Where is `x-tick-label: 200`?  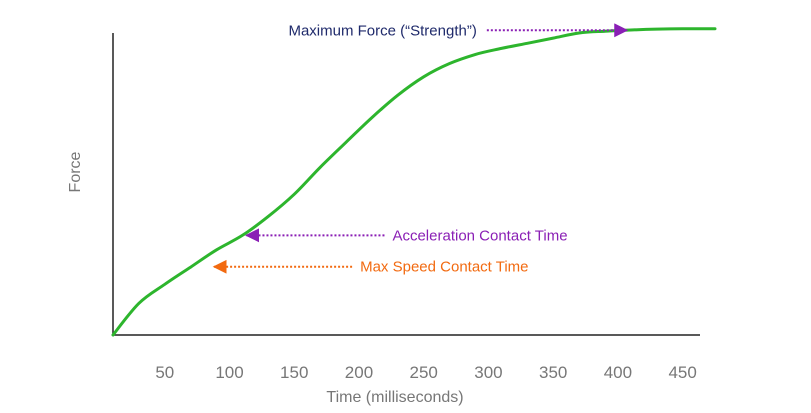 x-tick-label: 200 is located at coordinates (359, 372).